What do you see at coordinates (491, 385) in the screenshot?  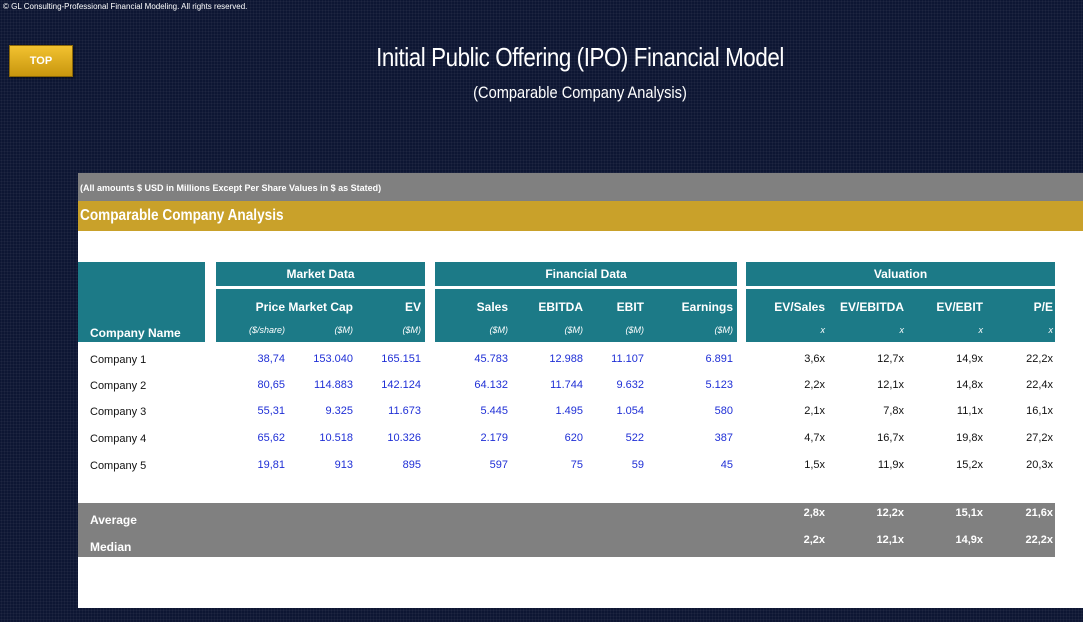 I see `table-cell: 64.132` at bounding box center [491, 385].